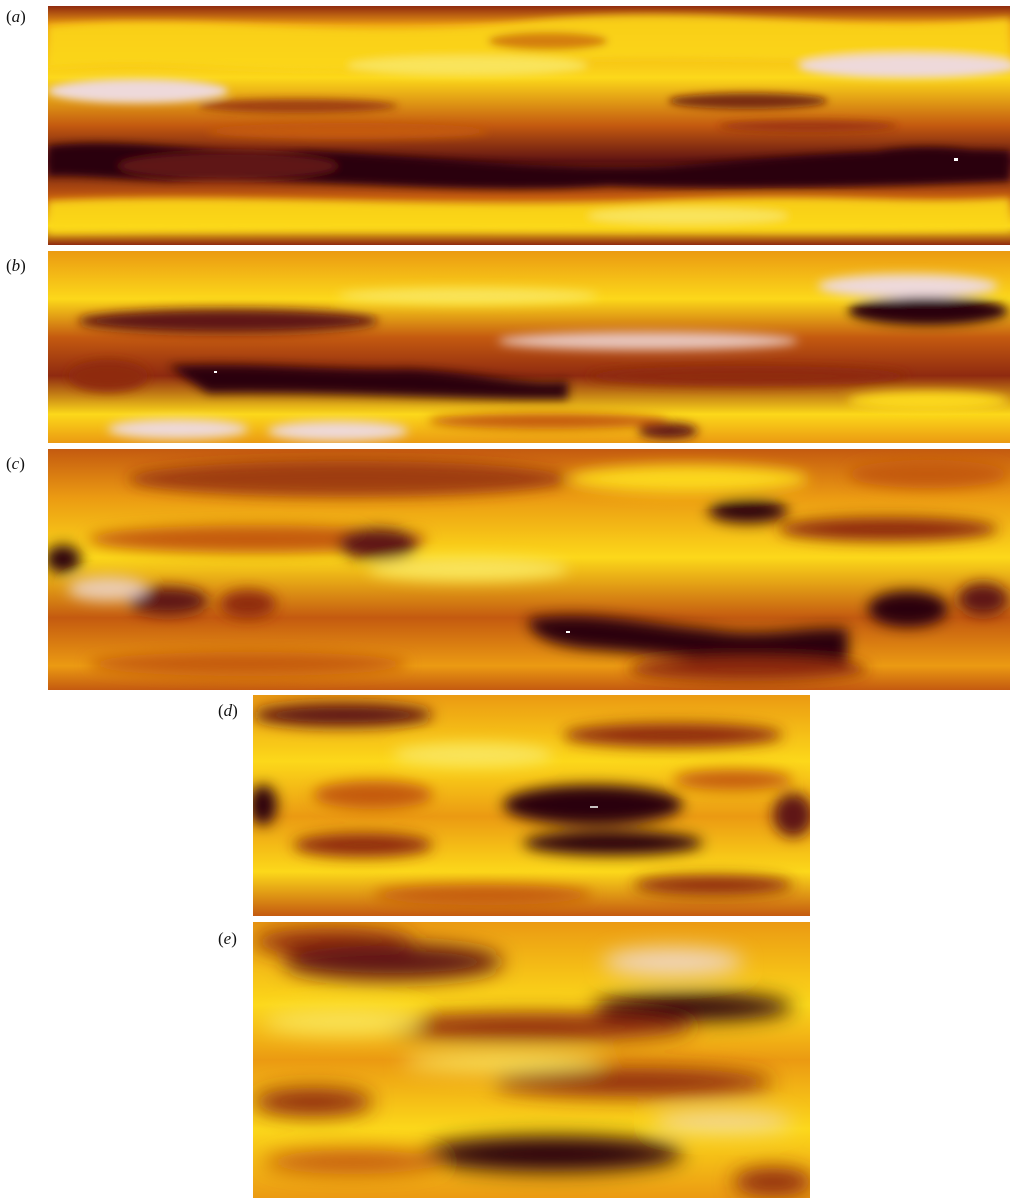 This screenshot has height=1198, width=1011. I want to click on panel-label-c: (c), so click(15, 463).